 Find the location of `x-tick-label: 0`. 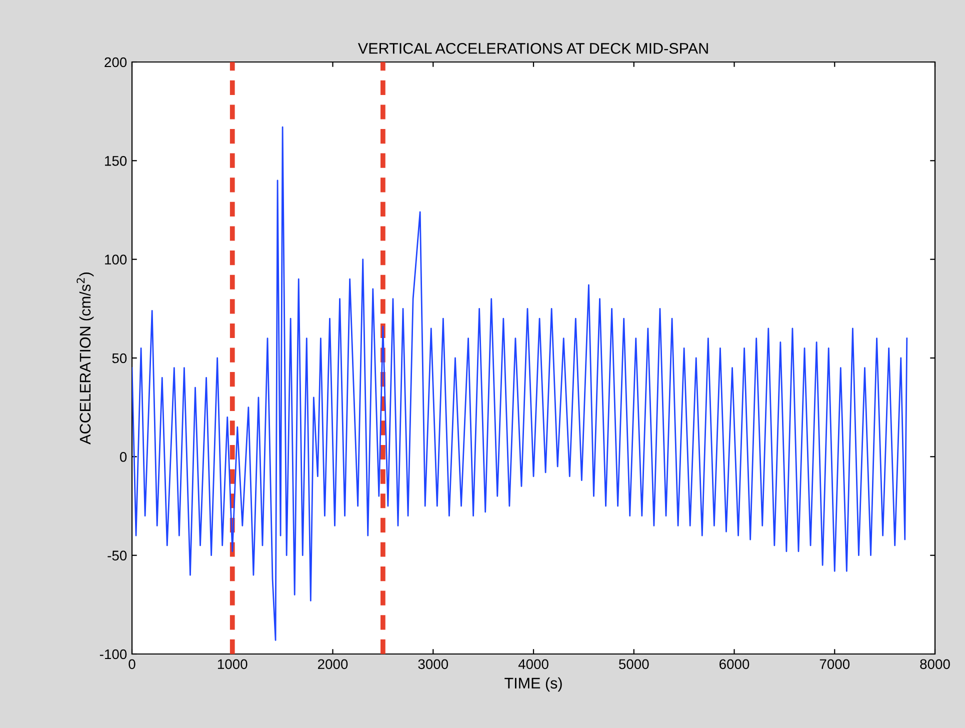

x-tick-label: 0 is located at coordinates (132, 664).